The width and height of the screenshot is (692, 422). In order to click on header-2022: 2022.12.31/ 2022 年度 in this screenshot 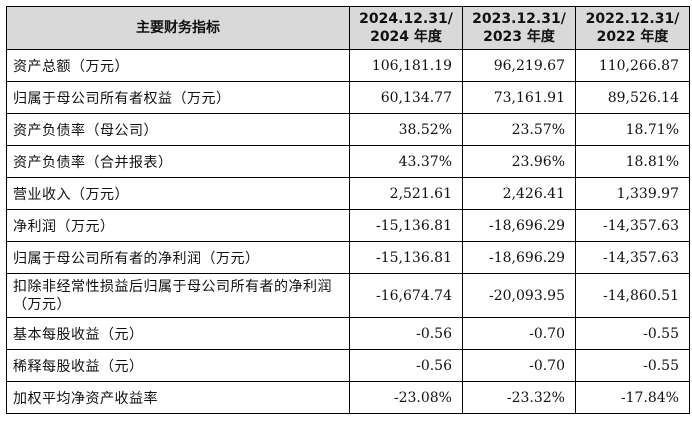, I will do `click(632, 28)`.